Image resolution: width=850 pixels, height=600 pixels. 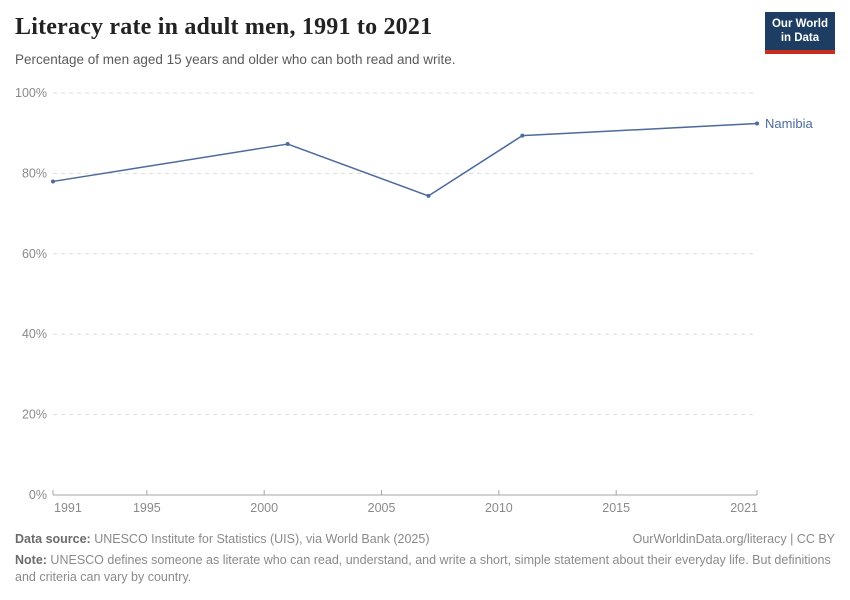 What do you see at coordinates (34, 173) in the screenshot?
I see `y-axis-tick-label: 80%` at bounding box center [34, 173].